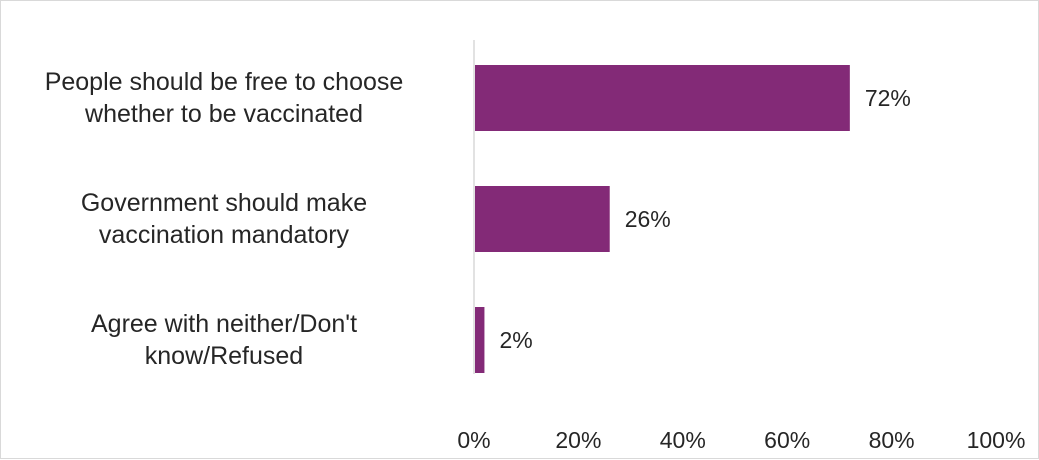 Image resolution: width=1039 pixels, height=460 pixels. What do you see at coordinates (224, 235) in the screenshot?
I see `category-label-line: vaccination mandatory` at bounding box center [224, 235].